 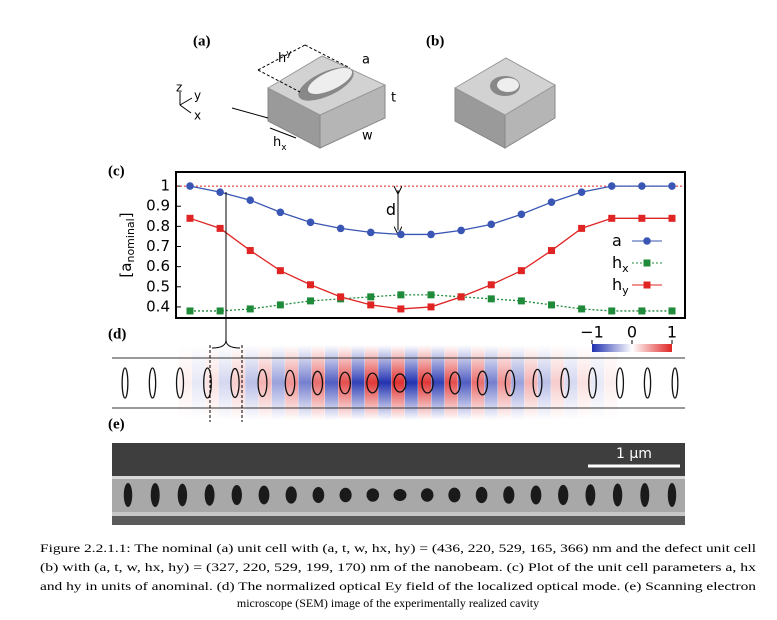 I want to click on axis-glyph-label: y, so click(x=197, y=96).